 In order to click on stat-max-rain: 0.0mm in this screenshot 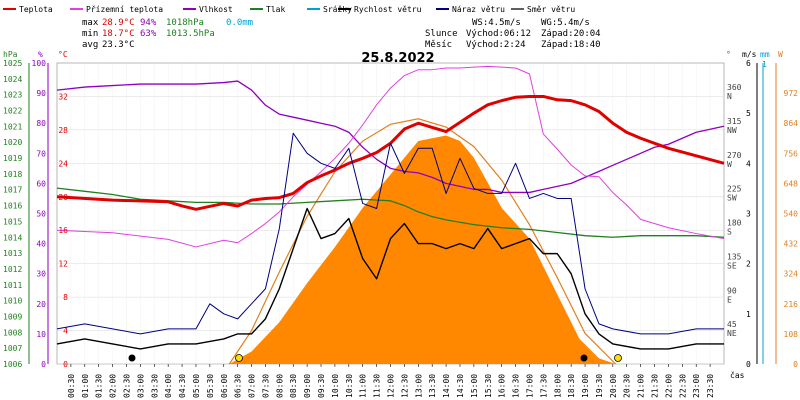, I will do `click(239, 23)`.